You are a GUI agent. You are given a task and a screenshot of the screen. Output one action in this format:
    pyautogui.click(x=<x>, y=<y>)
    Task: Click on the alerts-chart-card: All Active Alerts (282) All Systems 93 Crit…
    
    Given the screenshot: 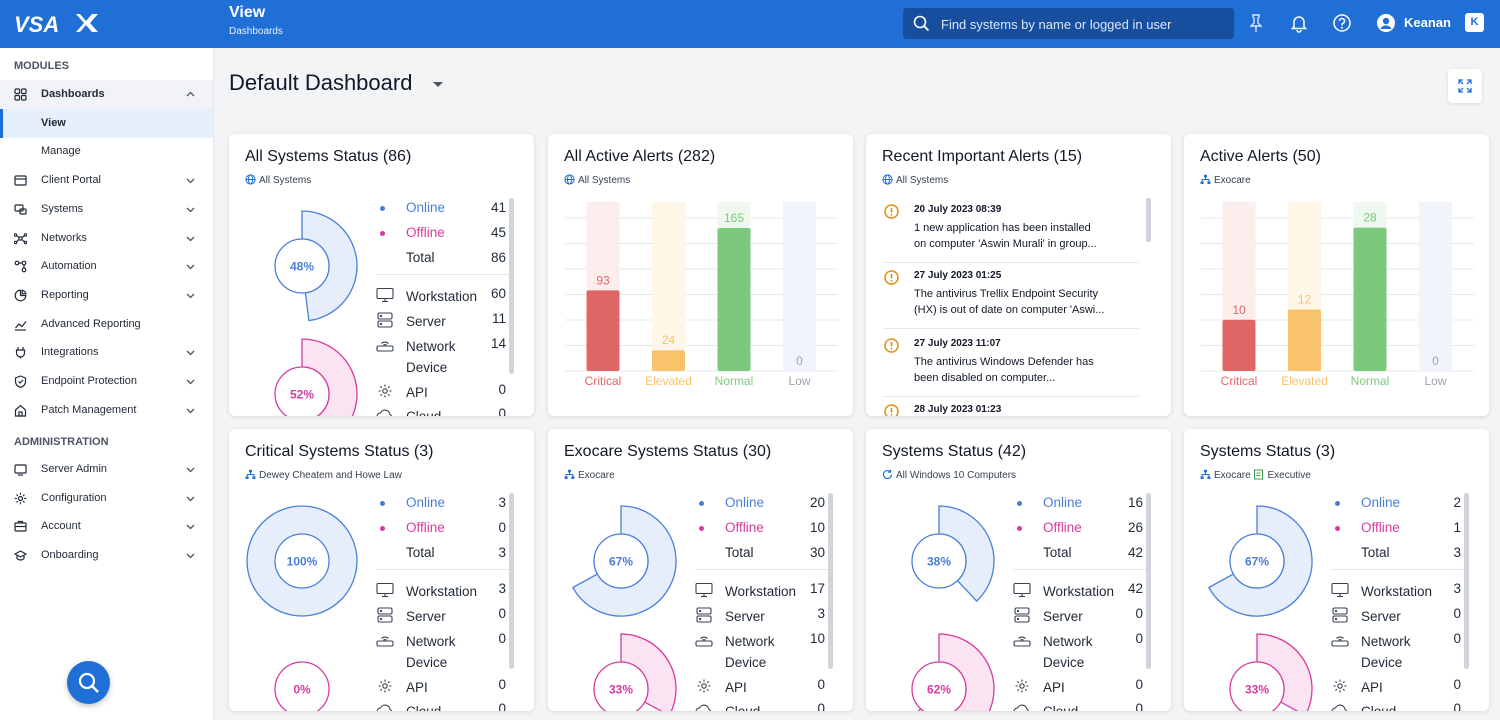 What is the action you would take?
    pyautogui.click(x=700, y=275)
    